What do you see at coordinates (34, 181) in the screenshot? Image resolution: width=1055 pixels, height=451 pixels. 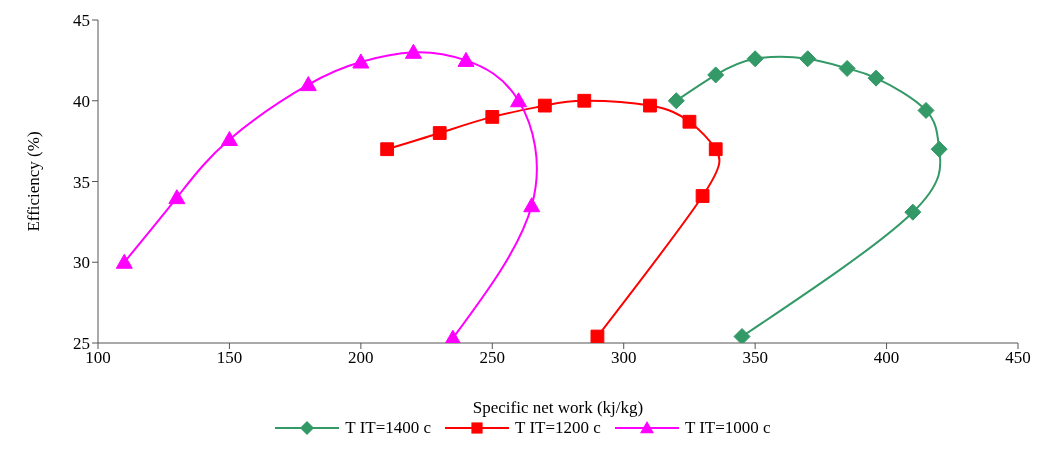 I see `y-axis-title: Efficiency (%)` at bounding box center [34, 181].